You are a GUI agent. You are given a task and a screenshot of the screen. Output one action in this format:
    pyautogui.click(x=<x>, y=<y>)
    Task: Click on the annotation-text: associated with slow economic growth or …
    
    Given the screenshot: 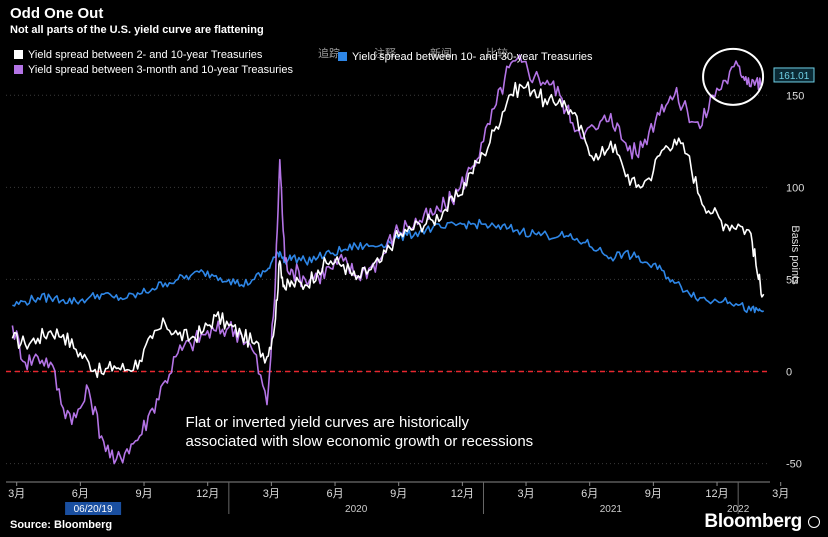 What is the action you would take?
    pyautogui.click(x=360, y=441)
    